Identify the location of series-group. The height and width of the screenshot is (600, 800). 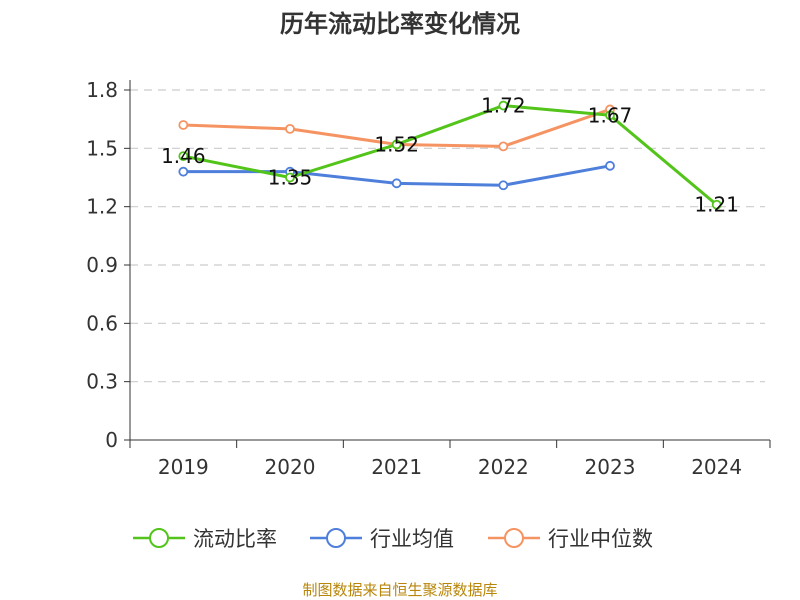
(450, 155).